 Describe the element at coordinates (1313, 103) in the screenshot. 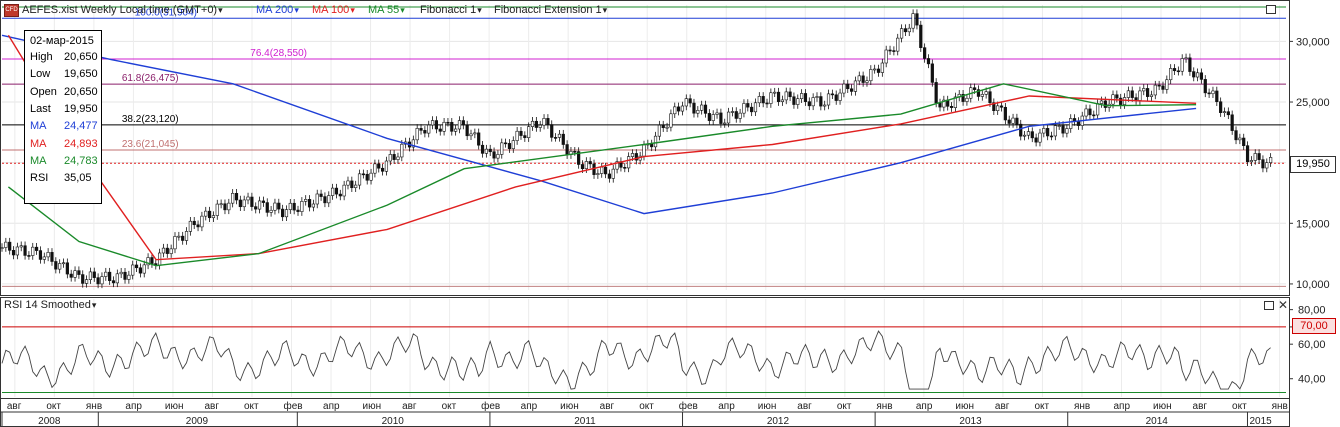

I see `price-tick-label: 25,000` at that location.